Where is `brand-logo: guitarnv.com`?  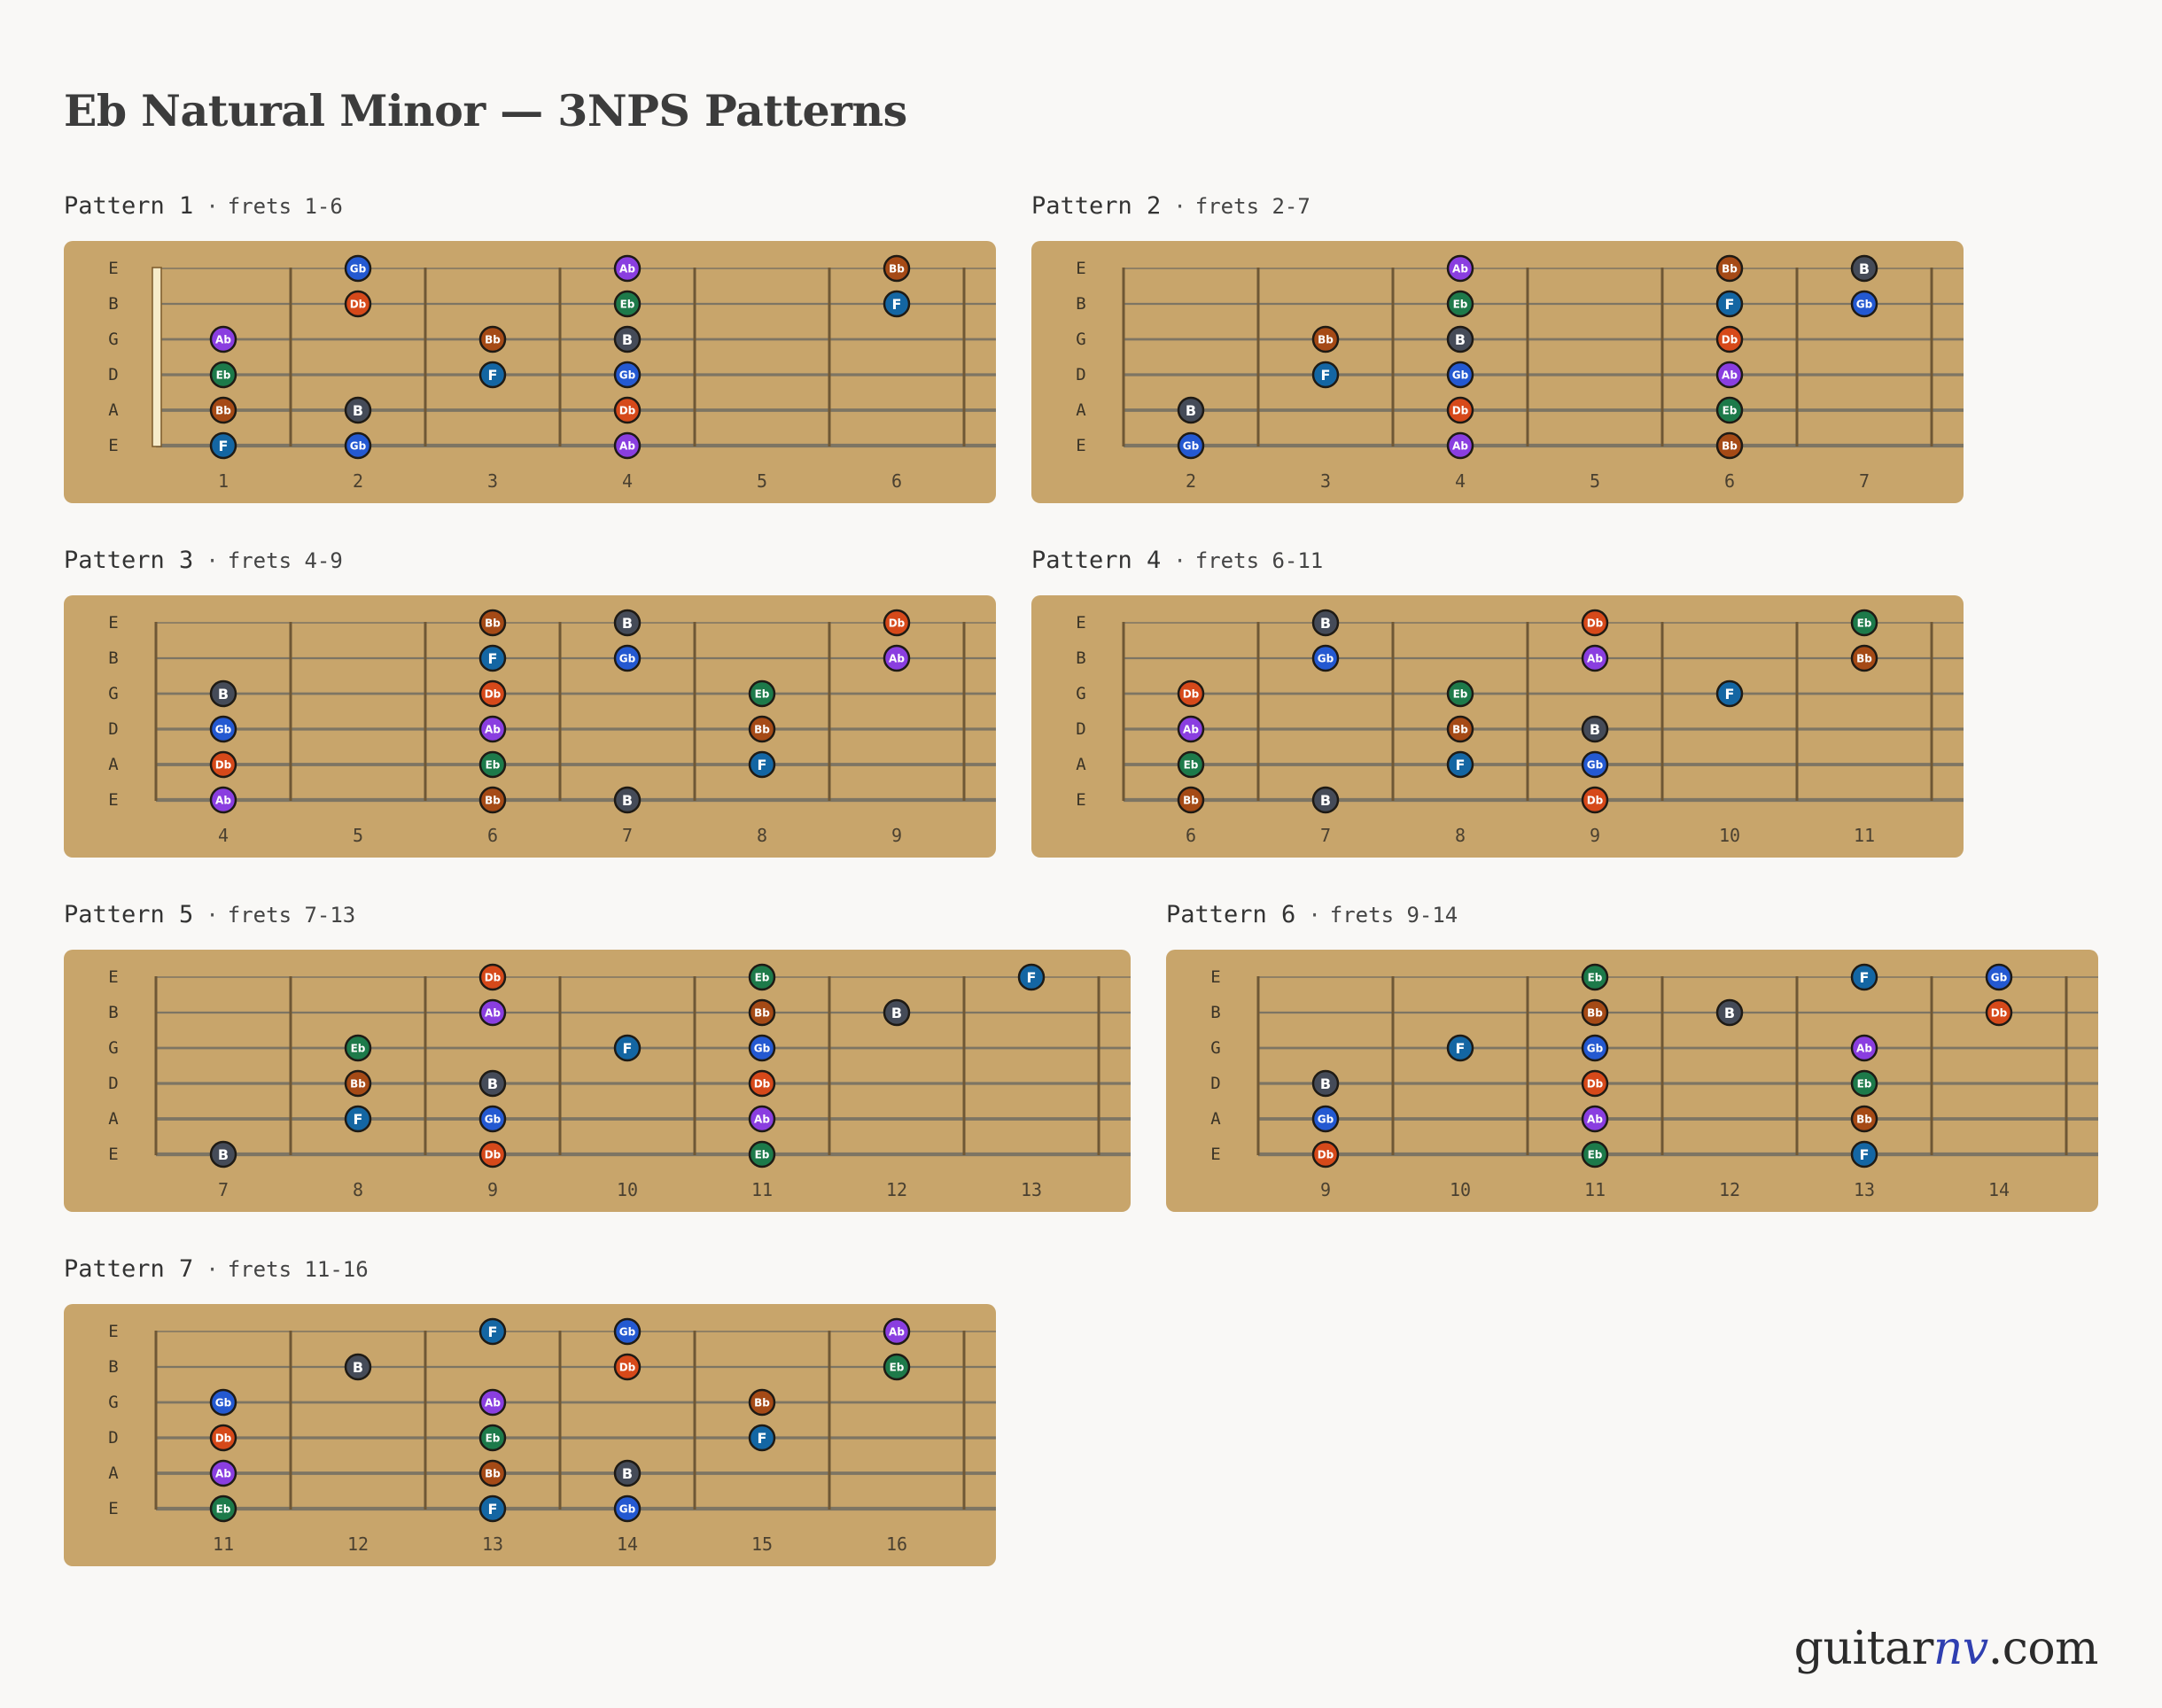
brand-logo: guitarnv.com is located at coordinates (1946, 1649).